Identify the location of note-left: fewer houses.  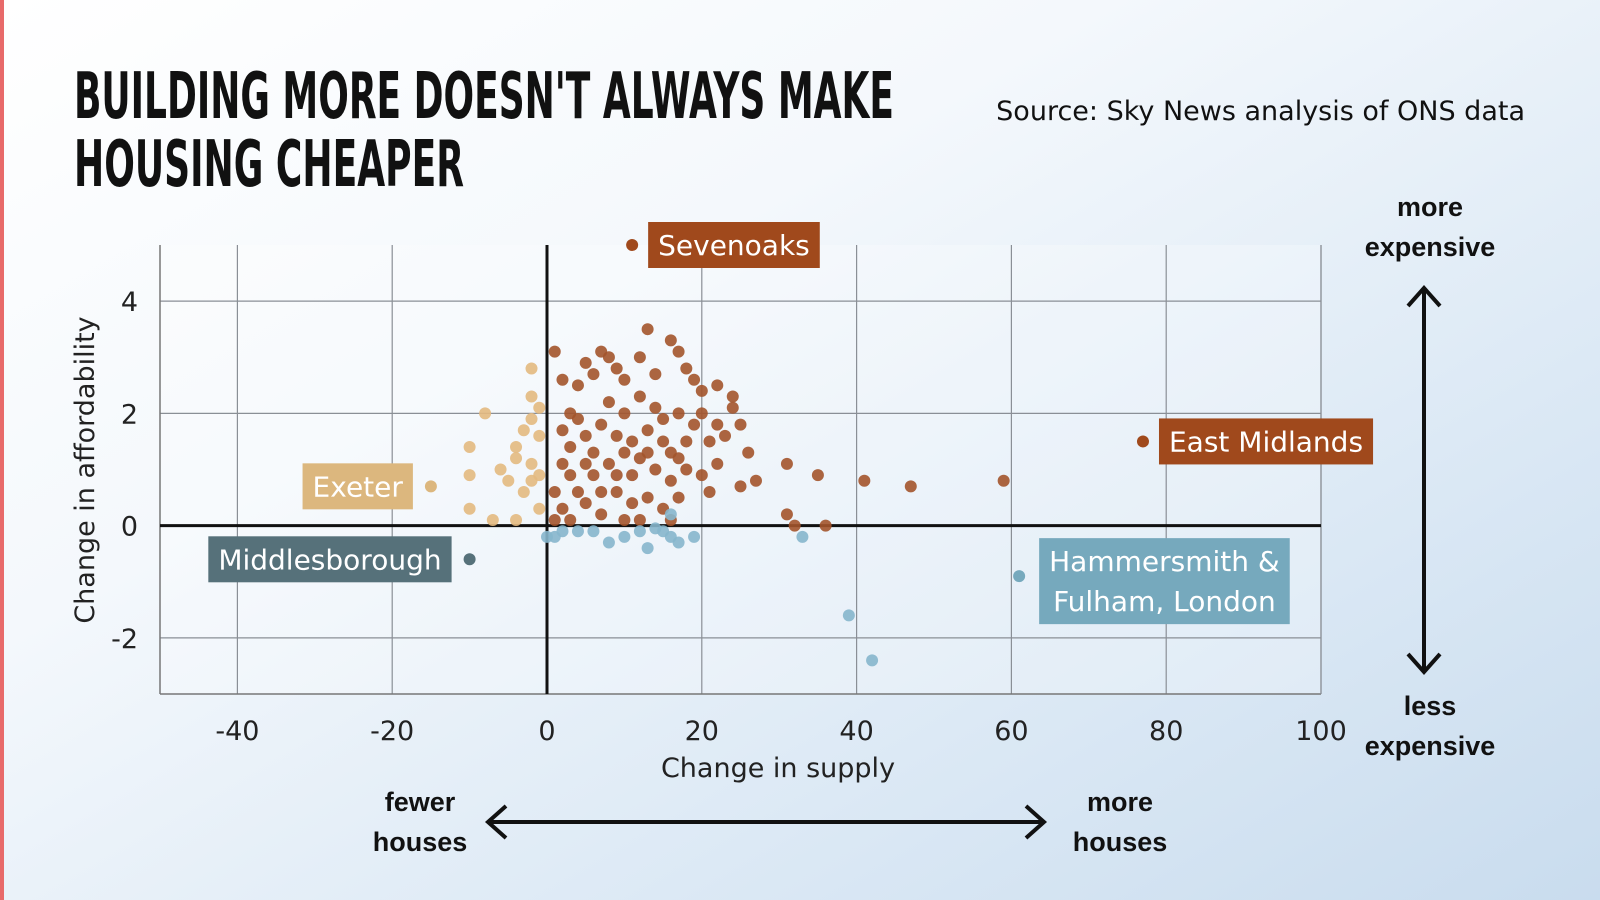
(420, 822).